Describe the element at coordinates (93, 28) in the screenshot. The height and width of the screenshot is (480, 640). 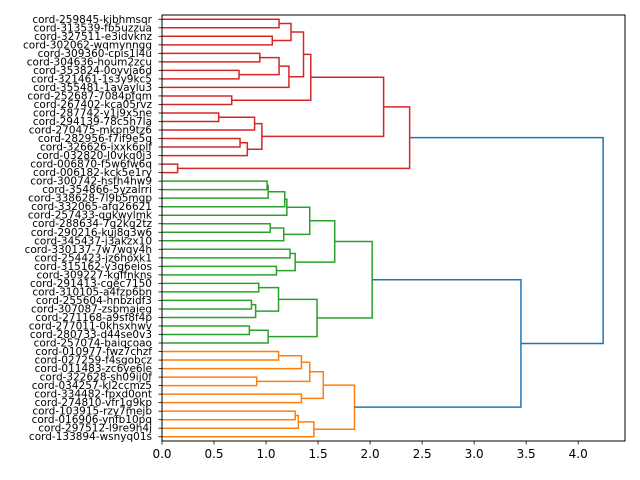
I see `leaf-label: cord-313539-fb5uzzua` at that location.